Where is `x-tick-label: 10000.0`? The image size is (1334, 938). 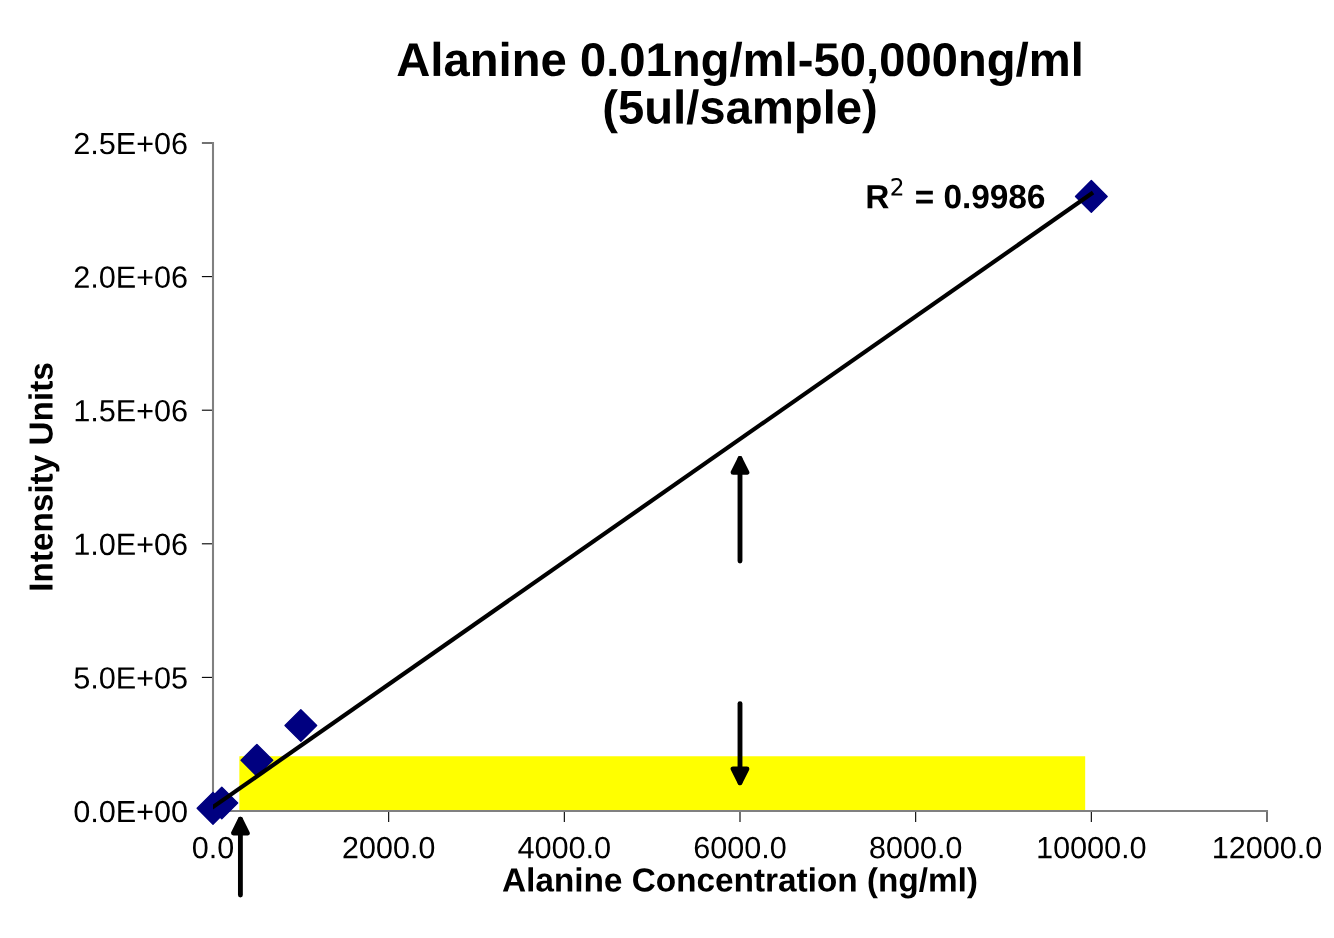 x-tick-label: 10000.0 is located at coordinates (1092, 847).